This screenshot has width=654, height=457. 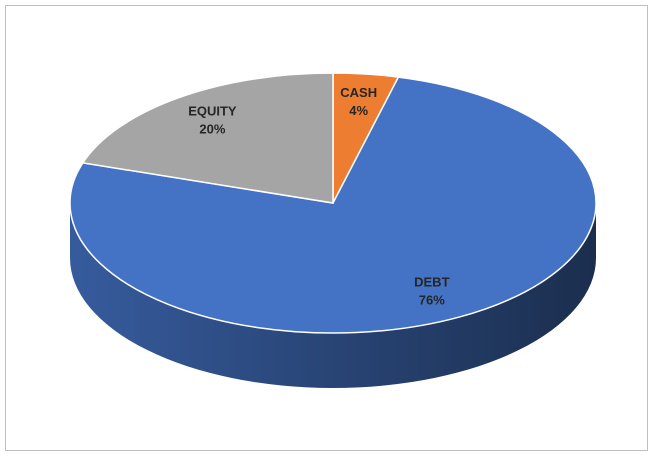 I want to click on slice-category-label: DEBT, so click(x=431, y=281).